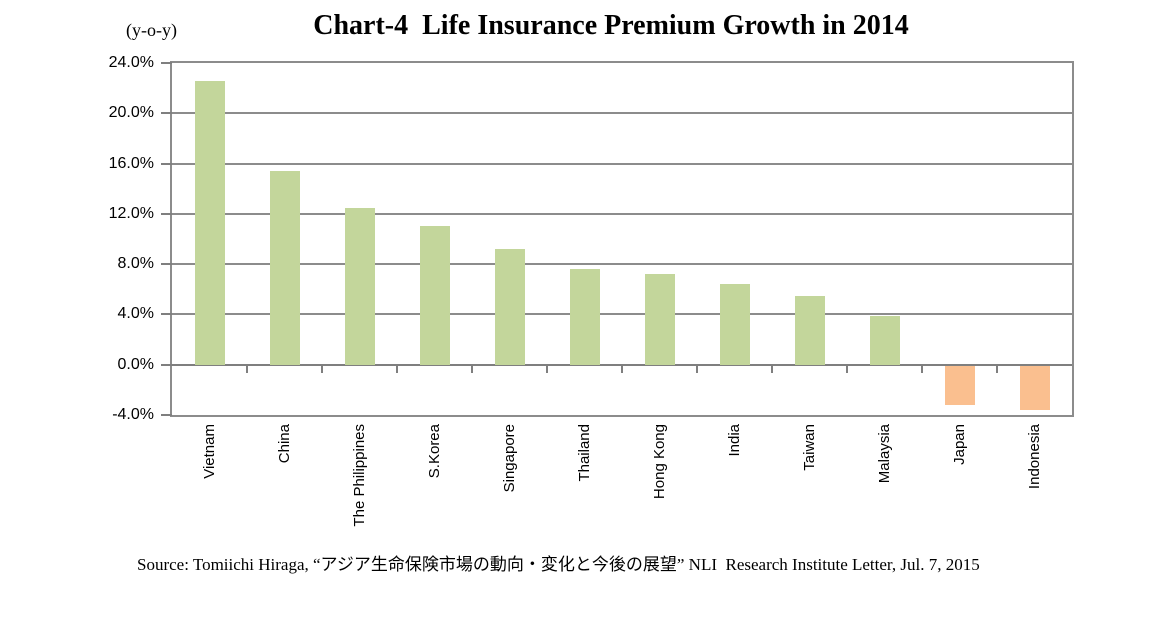 Image resolution: width=1152 pixels, height=622 pixels. I want to click on x-label-slot: Malaysia, so click(884, 489).